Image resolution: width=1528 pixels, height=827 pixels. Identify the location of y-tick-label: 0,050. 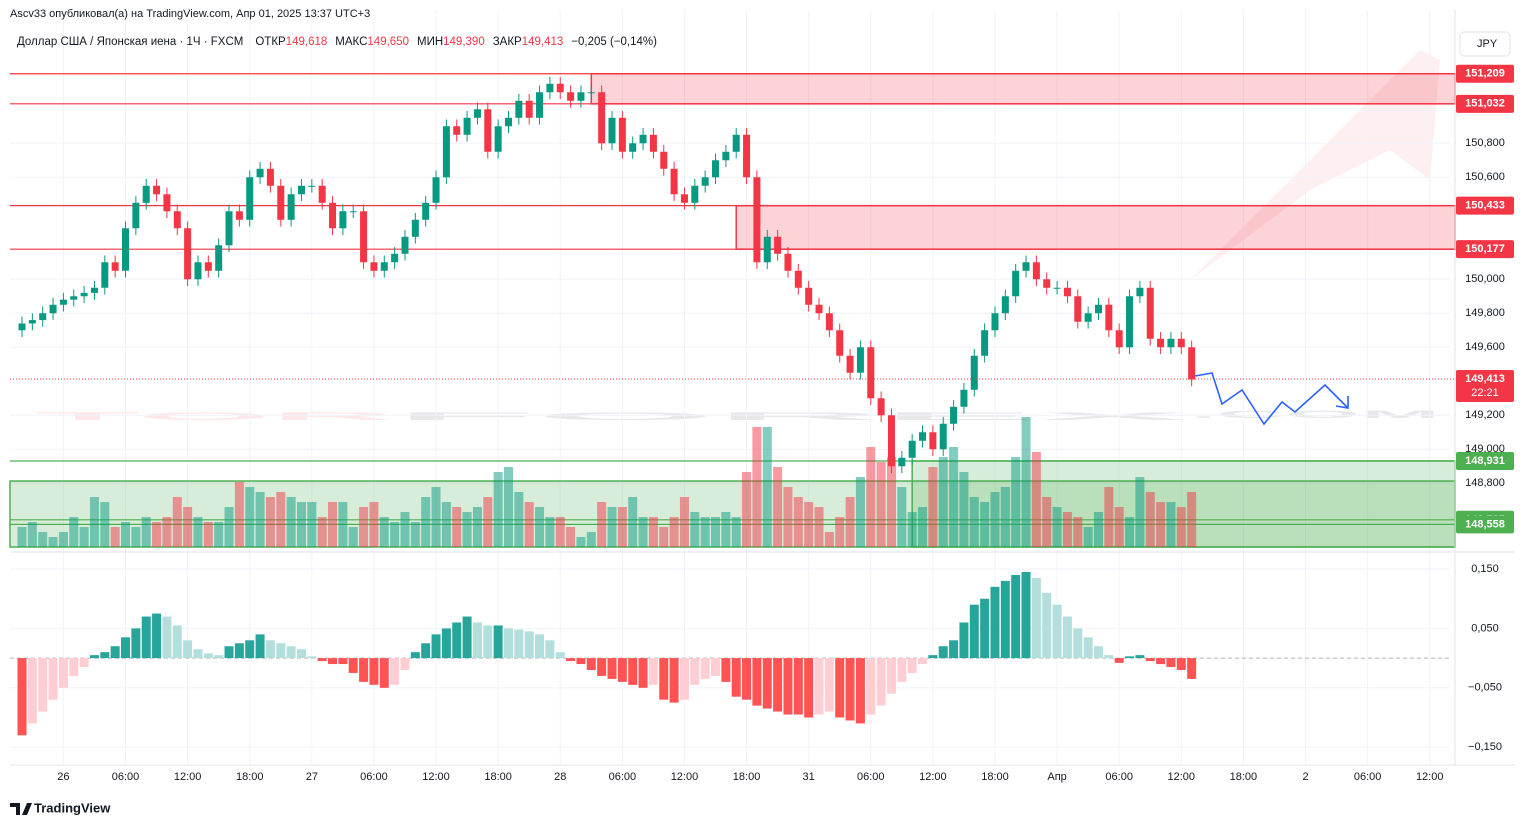
(1485, 628).